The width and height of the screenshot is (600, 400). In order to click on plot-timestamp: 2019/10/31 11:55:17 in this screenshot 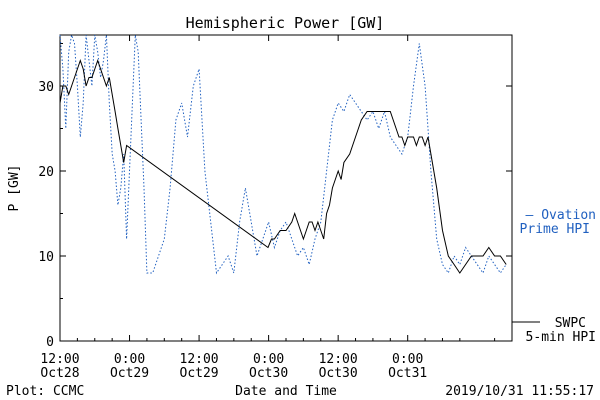, I will do `click(519, 391)`.